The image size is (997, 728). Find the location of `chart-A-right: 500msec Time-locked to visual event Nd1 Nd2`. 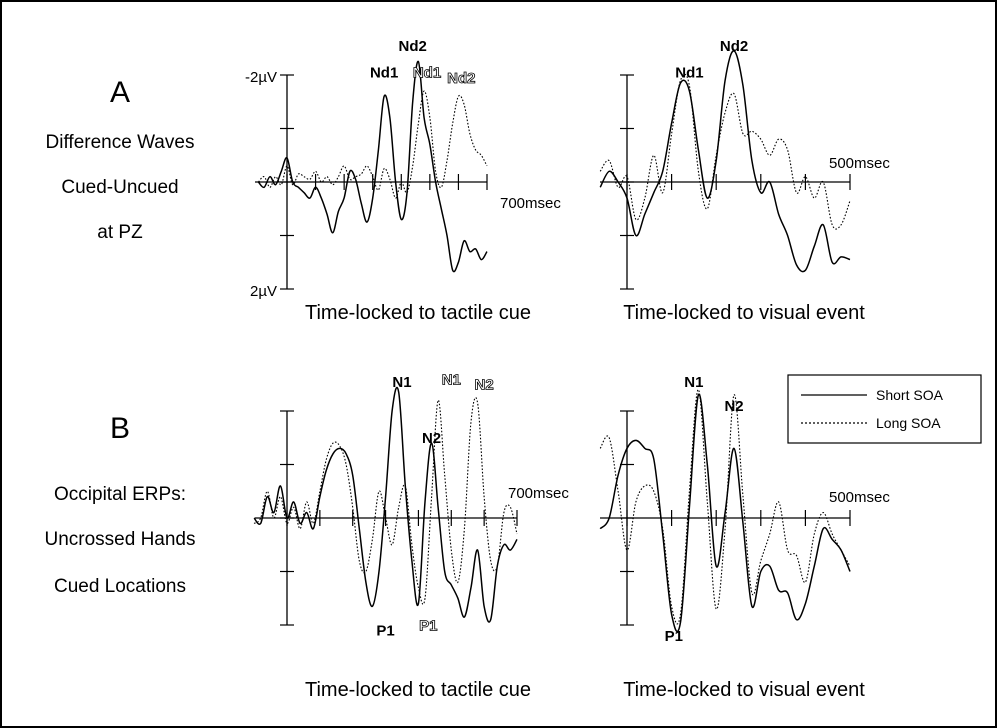

chart-A-right: 500msec Time-locked to visual event Nd1 Nd2 is located at coordinates (744, 181).